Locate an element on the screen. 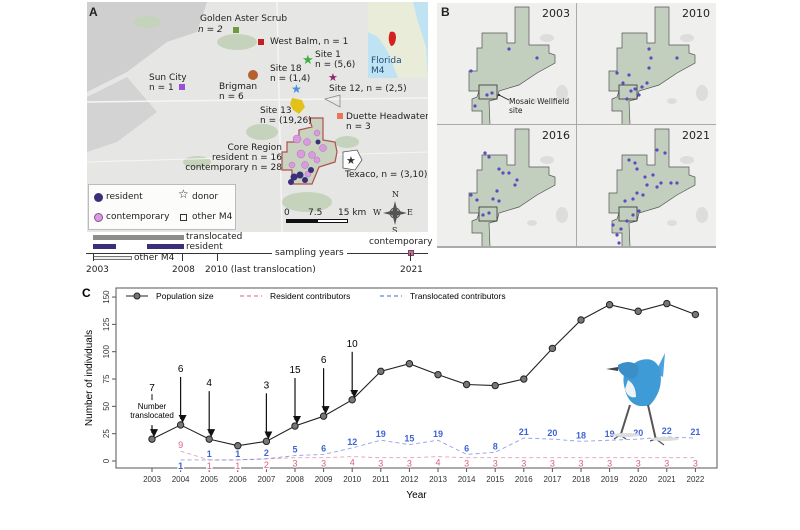 The image size is (800, 530). texaco-star: ★ is located at coordinates (351, 161).